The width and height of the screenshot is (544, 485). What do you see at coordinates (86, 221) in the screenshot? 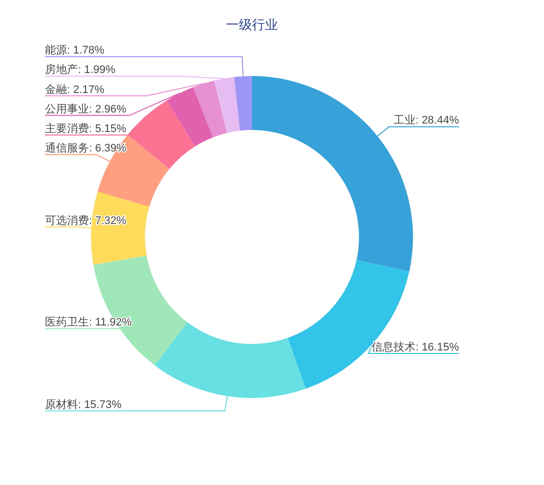
I see `slice-label: 可选消费: 7.32%` at bounding box center [86, 221].